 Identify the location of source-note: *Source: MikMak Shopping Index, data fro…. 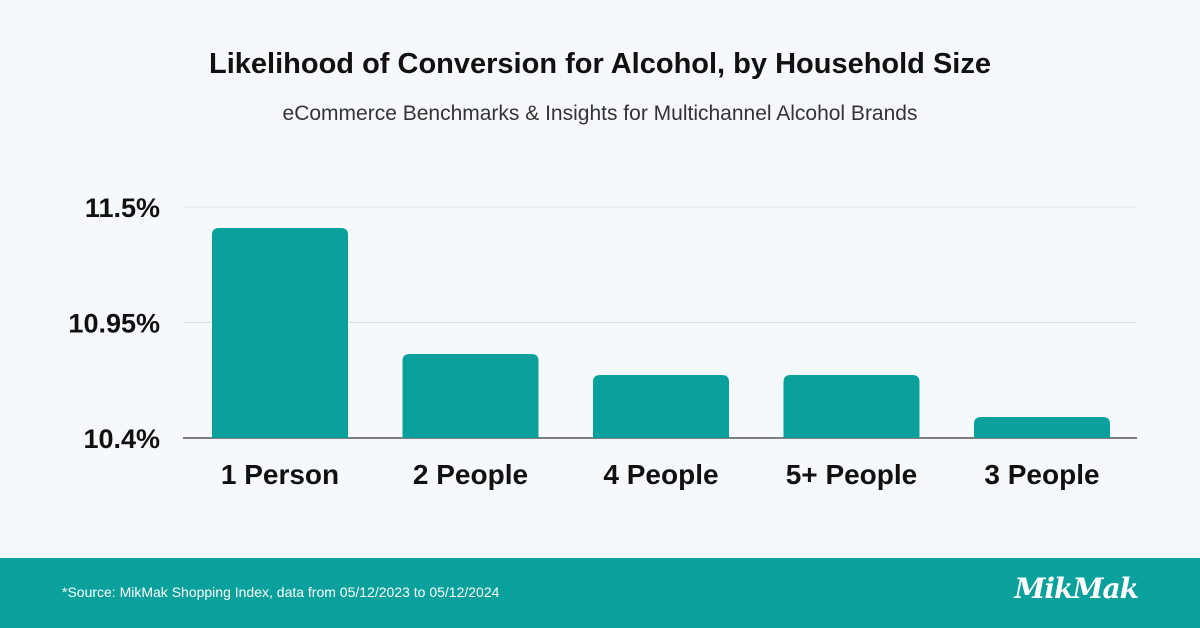
(281, 592).